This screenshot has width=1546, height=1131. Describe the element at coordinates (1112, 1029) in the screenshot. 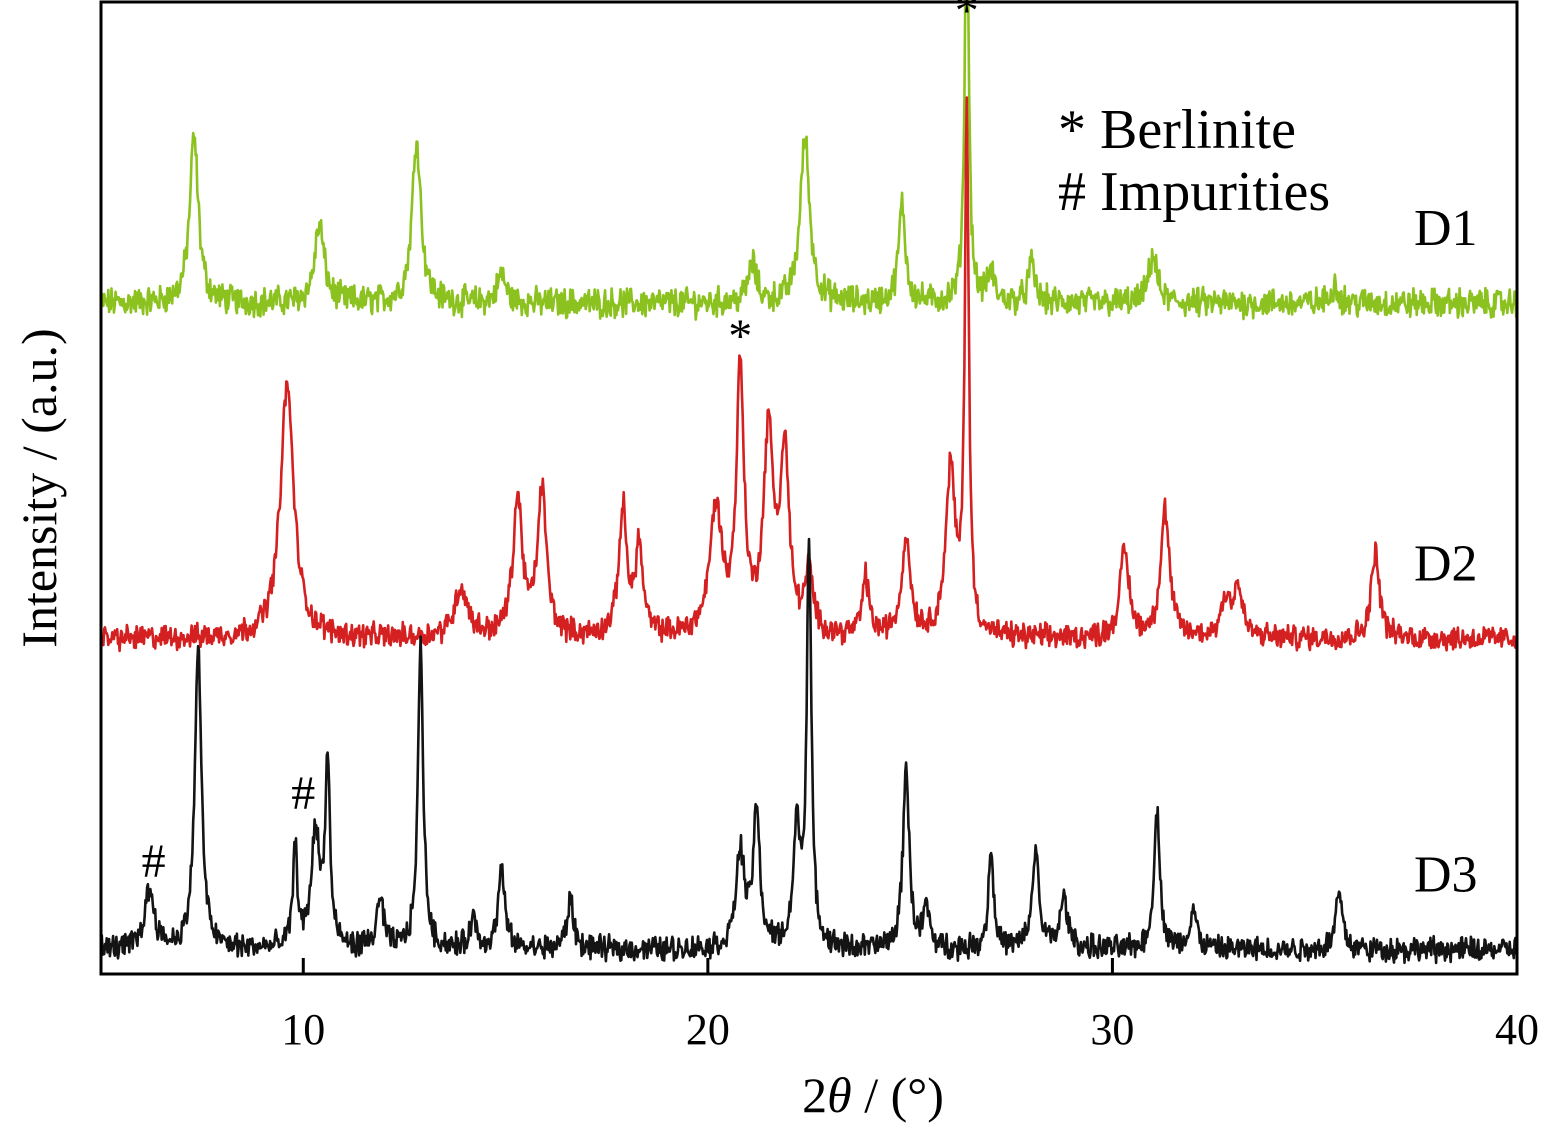

I see `x-tick-label-30: 30` at that location.